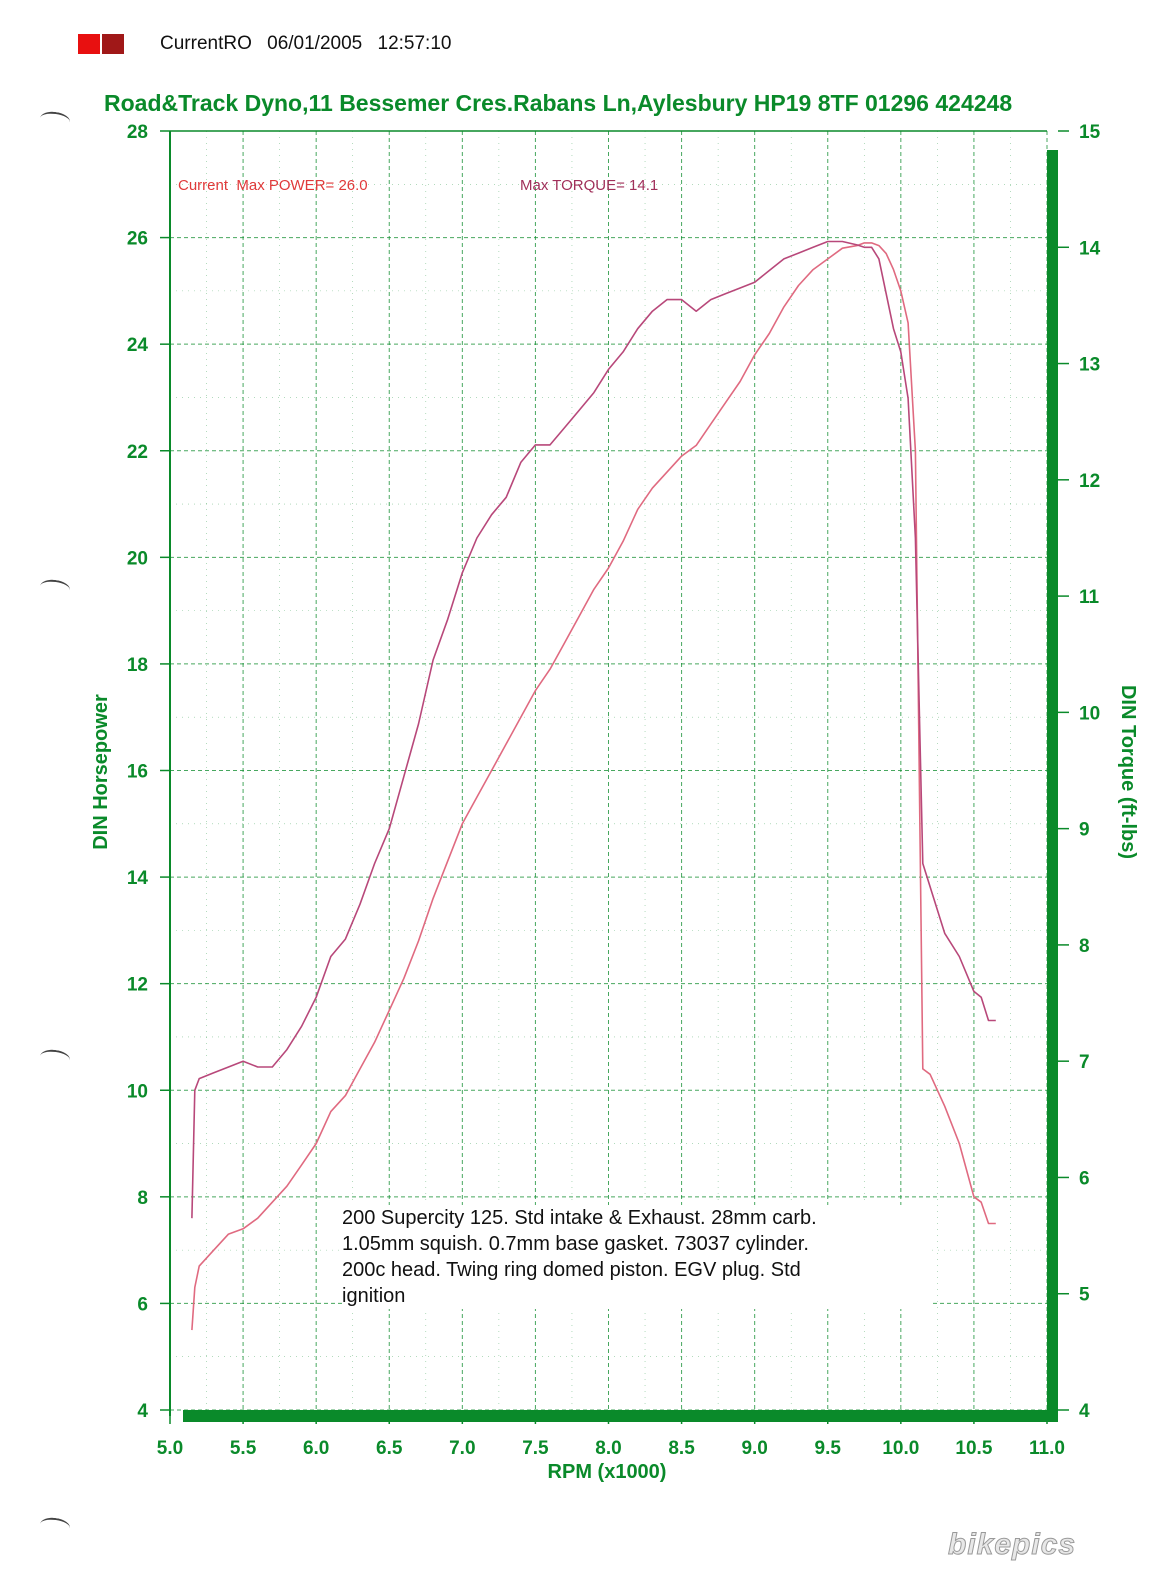  I want to click on y2-tick-label: 8, so click(1084, 946).